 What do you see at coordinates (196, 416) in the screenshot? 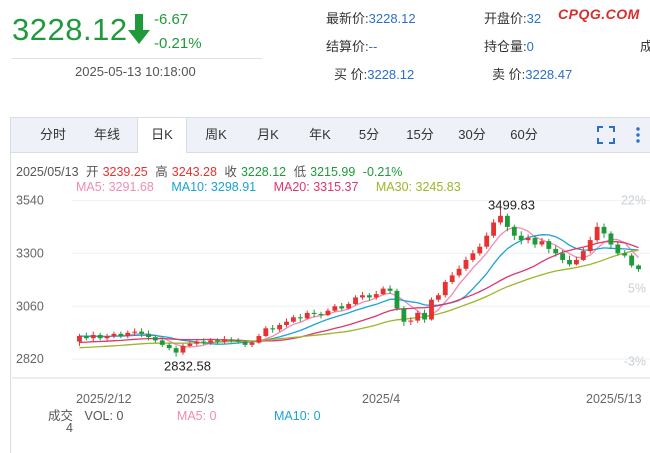
I see `vol-ma5: MA5: 0` at bounding box center [196, 416].